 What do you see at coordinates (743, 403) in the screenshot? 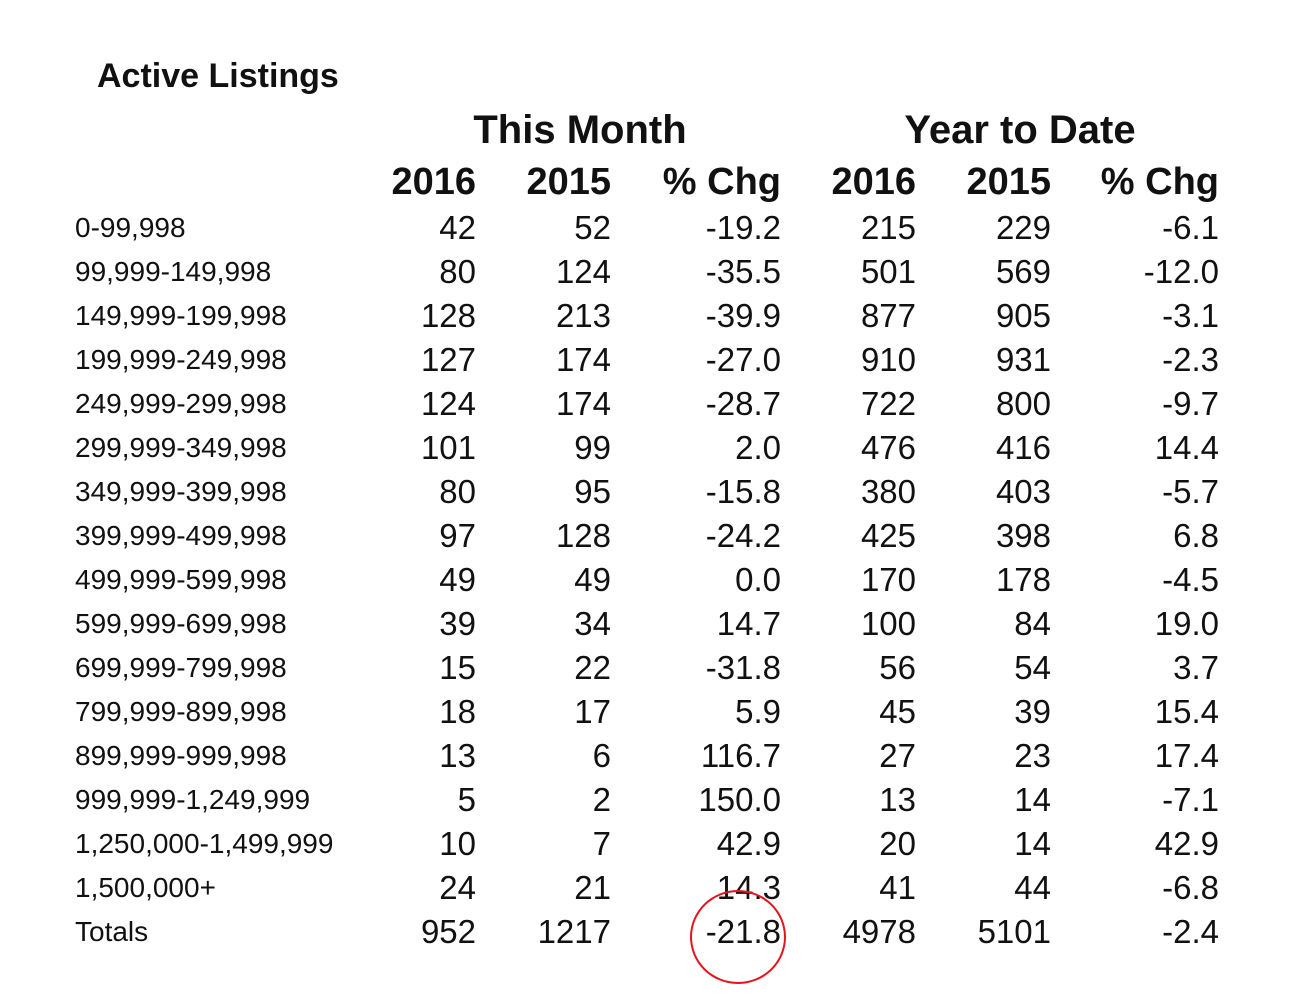
I see `cell-tm-pct-chg: -28.7` at bounding box center [743, 403].